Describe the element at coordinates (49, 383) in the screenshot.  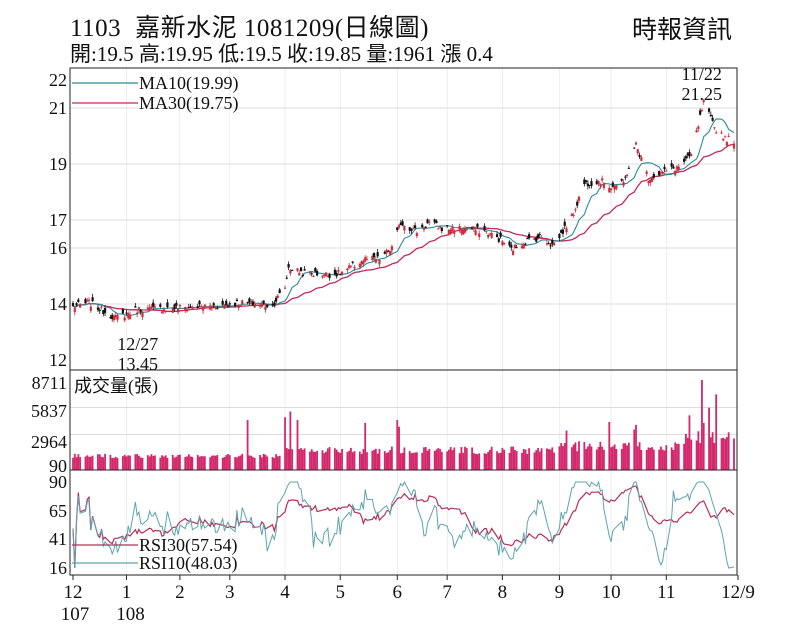
I see `volume-tick-label: 8711` at that location.